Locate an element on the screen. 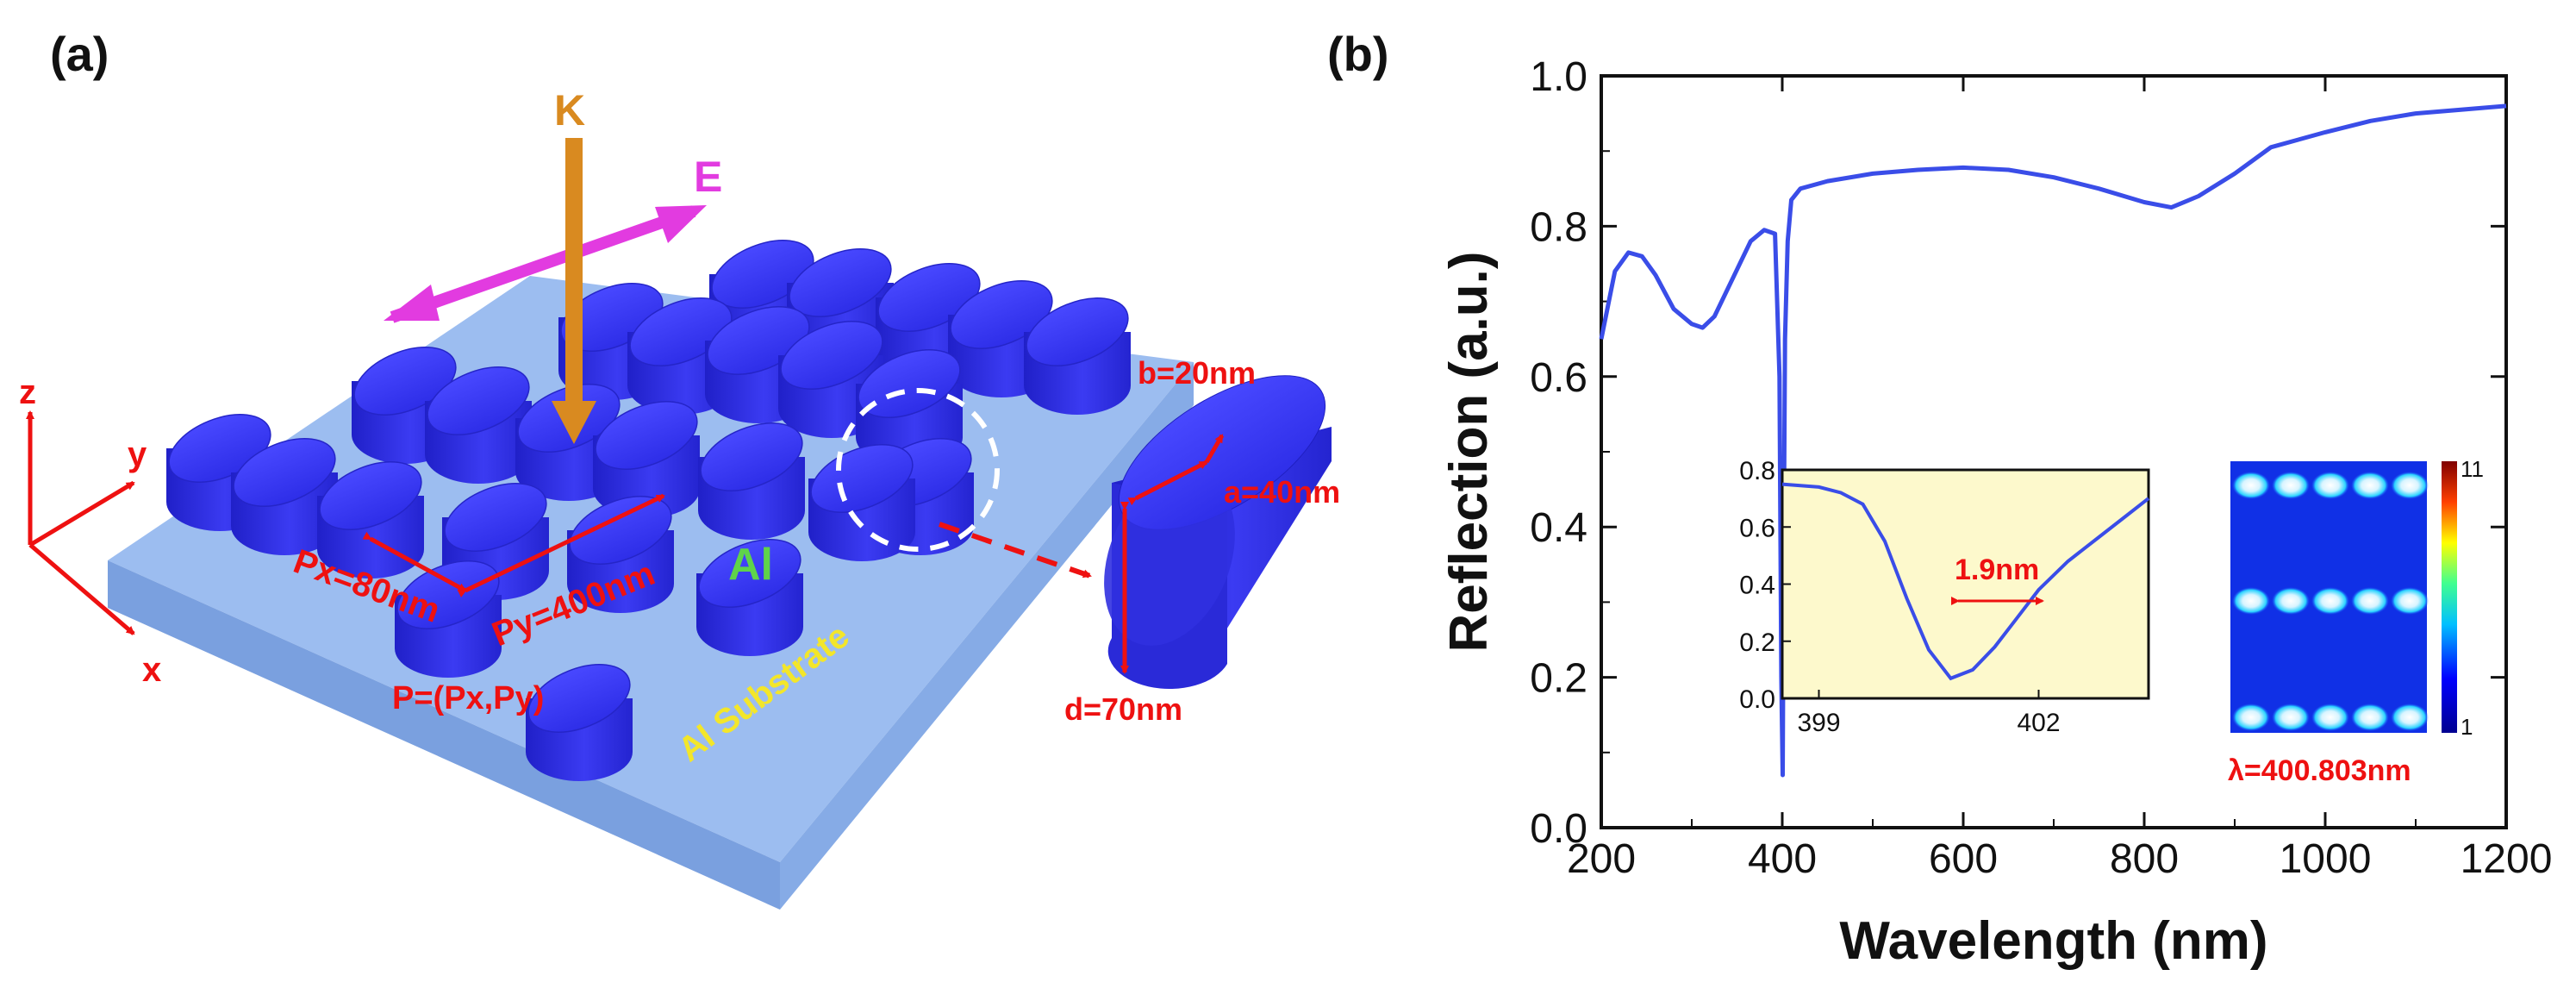  y-tick-label: 0.4 is located at coordinates (1558, 528).